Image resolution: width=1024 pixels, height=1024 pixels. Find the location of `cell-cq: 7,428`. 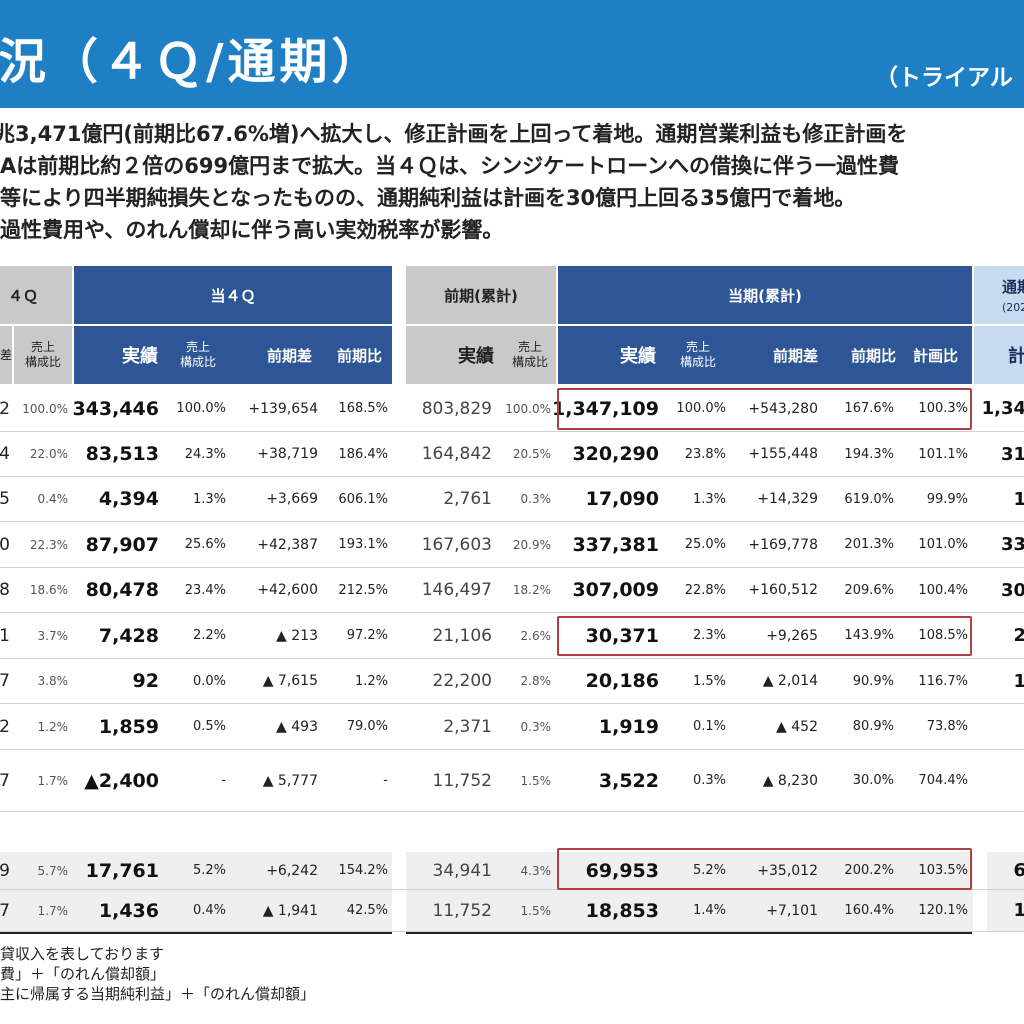

cell-cq: 7,428 is located at coordinates (128, 635).